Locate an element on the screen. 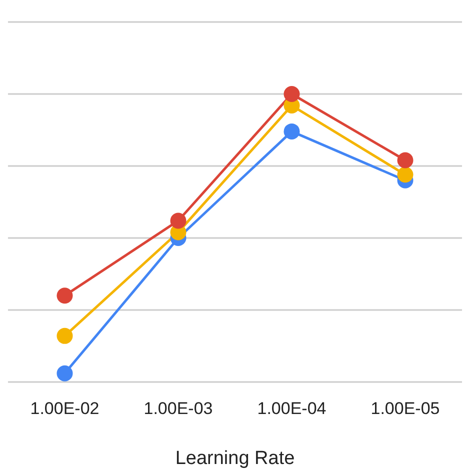  x-axis-title: Learning Rate is located at coordinates (235, 458).